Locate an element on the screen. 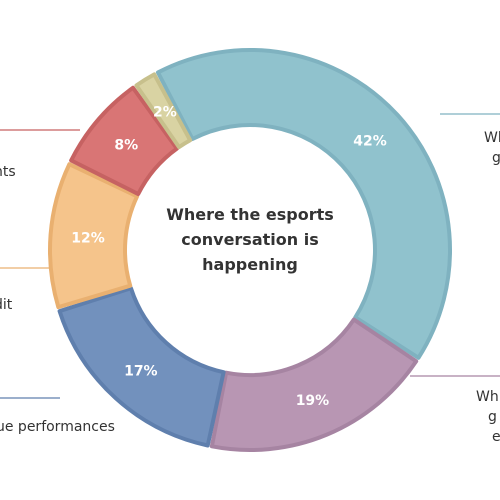 The width and height of the screenshot is (500, 500). side-label-right-bottom-1: Wh is located at coordinates (487, 397).